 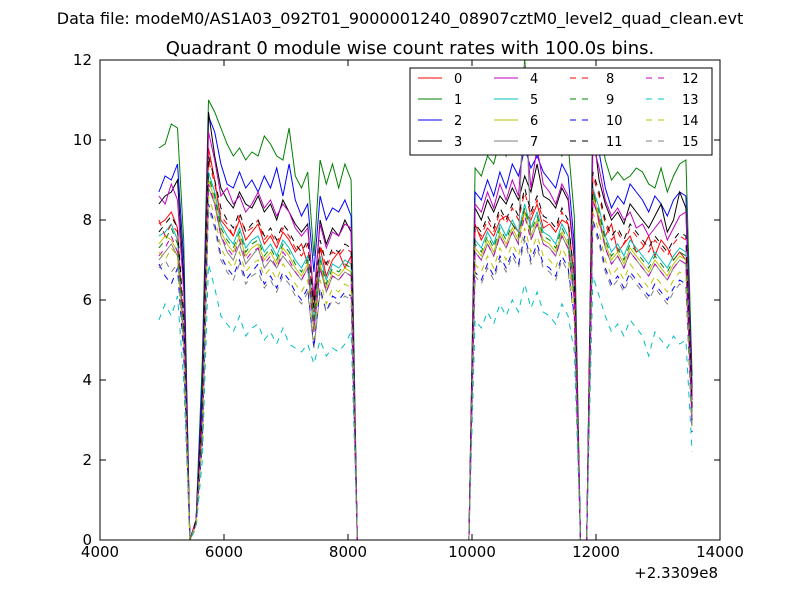 What do you see at coordinates (458, 100) in the screenshot?
I see `legend-label: 1` at bounding box center [458, 100].